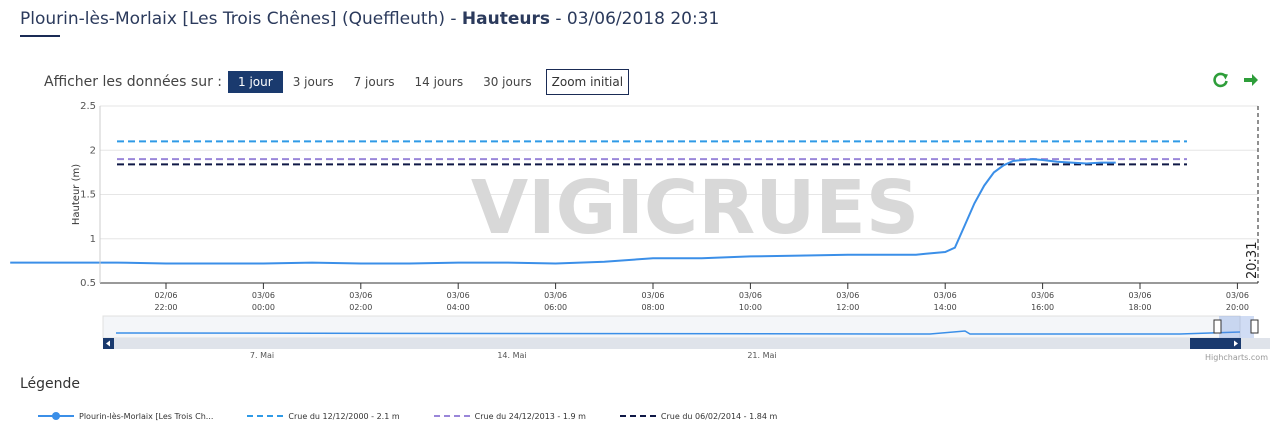  I want to click on x-tick-time: 08:00, so click(652, 307).